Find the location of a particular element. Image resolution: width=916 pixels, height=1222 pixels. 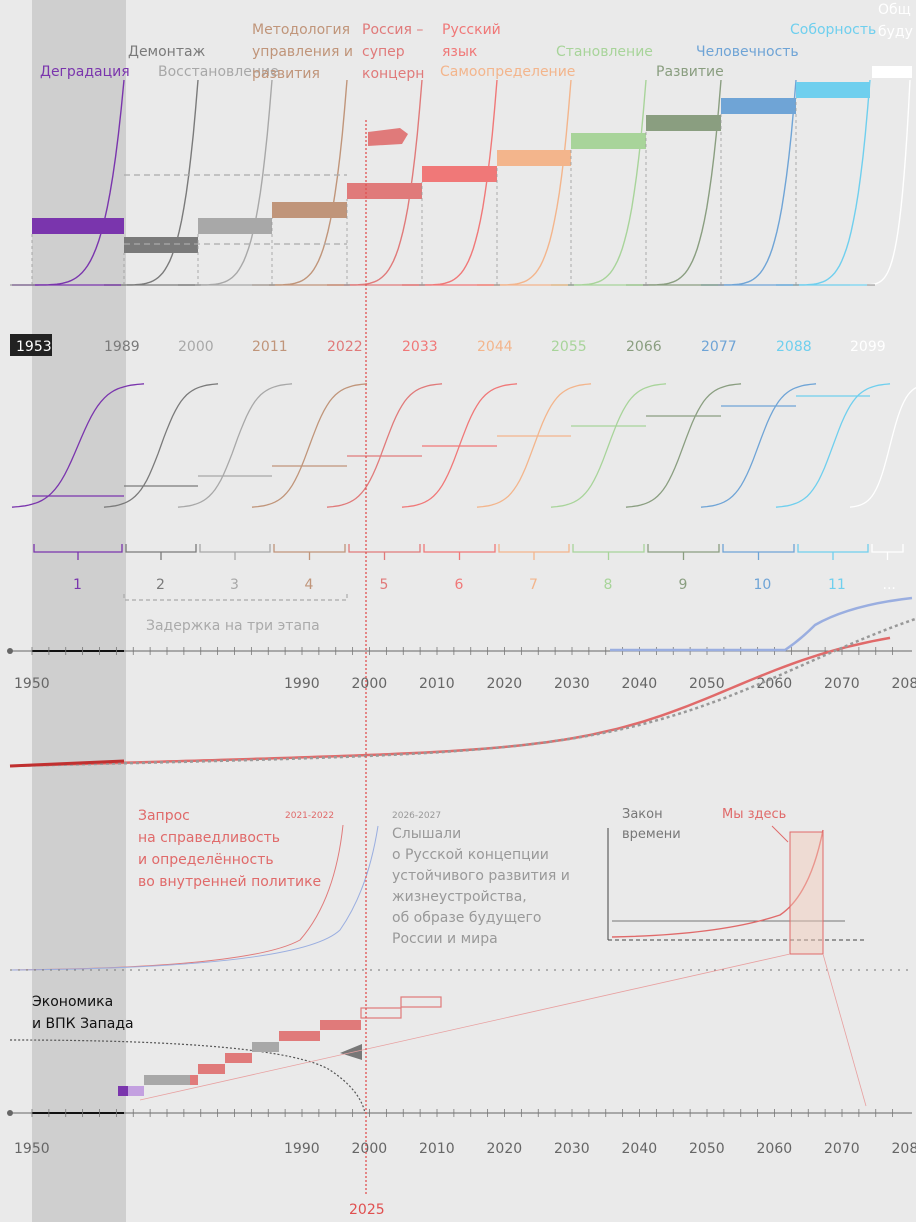

axis-top-label: 2020 is located at coordinates (505, 684).